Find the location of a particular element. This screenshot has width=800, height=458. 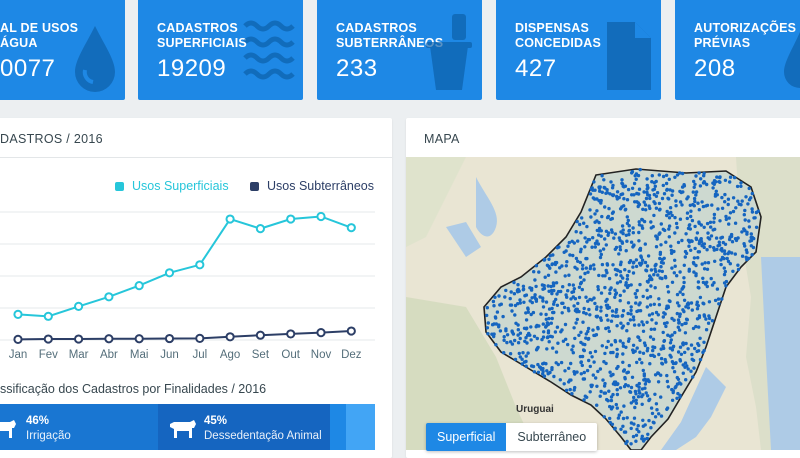

finalidade-segment-irrigacao: 46% Irrigação is located at coordinates (79, 427).